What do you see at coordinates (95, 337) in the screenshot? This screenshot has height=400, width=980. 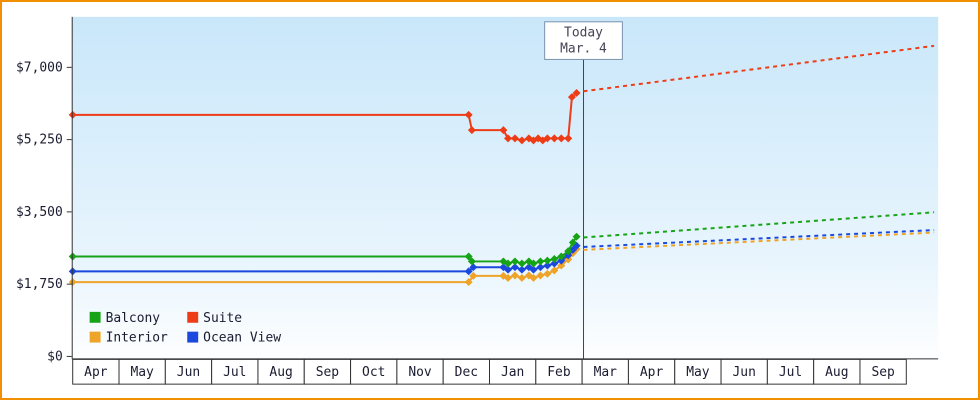 I see `legend-swatch-interior` at bounding box center [95, 337].